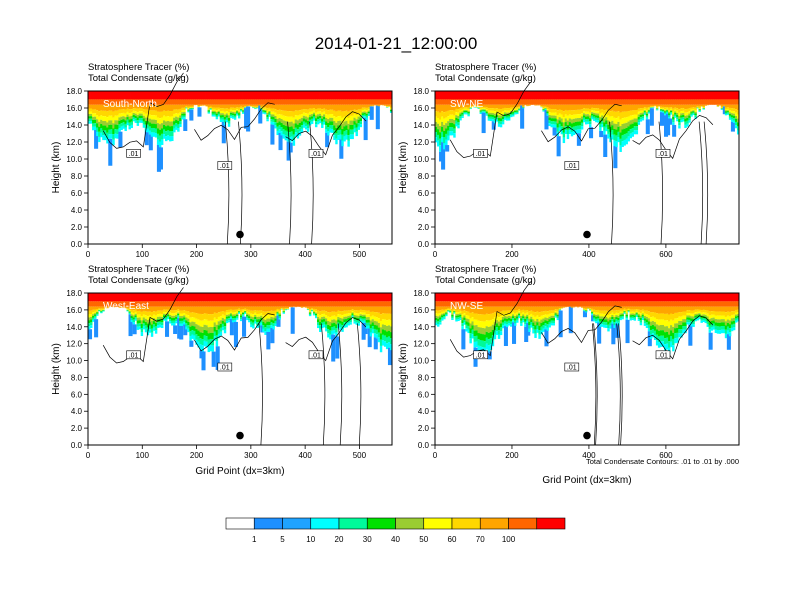 This screenshot has width=792, height=612. Describe the element at coordinates (395, 539) in the screenshot. I see `colorbar-label: 40` at that location.